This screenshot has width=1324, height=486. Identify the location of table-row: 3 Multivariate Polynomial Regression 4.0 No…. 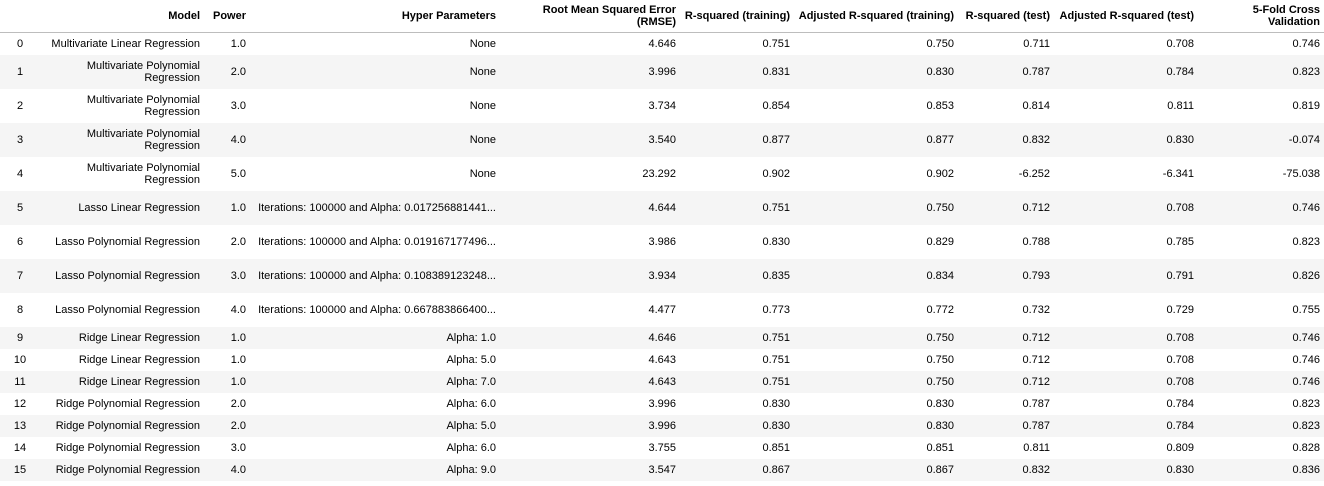
(662, 139).